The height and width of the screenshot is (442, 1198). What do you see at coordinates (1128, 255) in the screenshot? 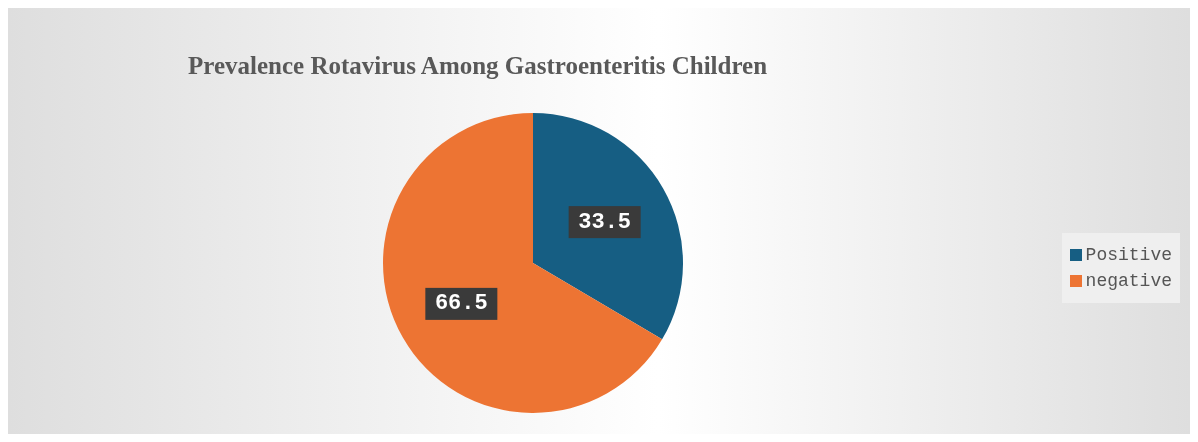
I see `legend-label: Positive` at bounding box center [1128, 255].